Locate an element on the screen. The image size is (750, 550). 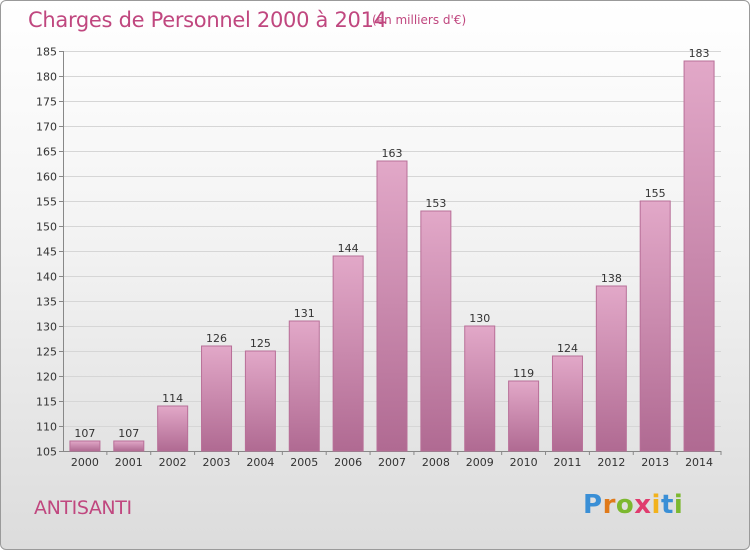
x-tick-label: 2001 is located at coordinates (129, 462).